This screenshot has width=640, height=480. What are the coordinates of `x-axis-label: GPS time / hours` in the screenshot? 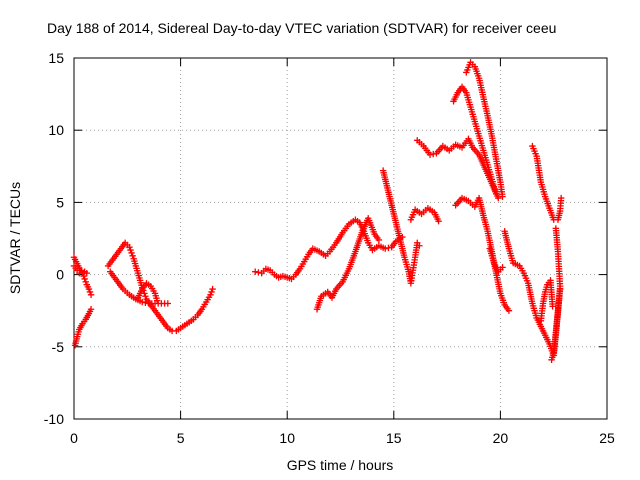 It's located at (340, 465).